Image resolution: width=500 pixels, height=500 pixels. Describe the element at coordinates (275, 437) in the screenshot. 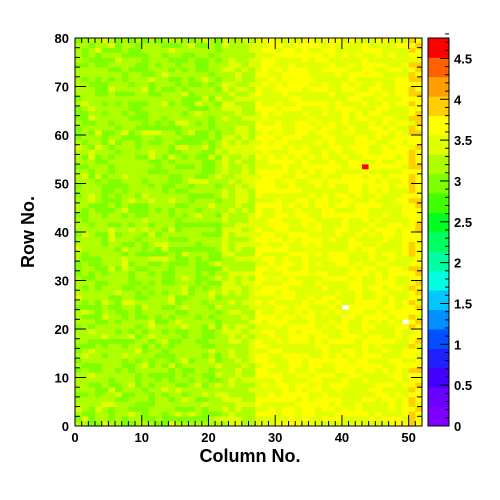

I see `x-tick-label: 30` at that location.